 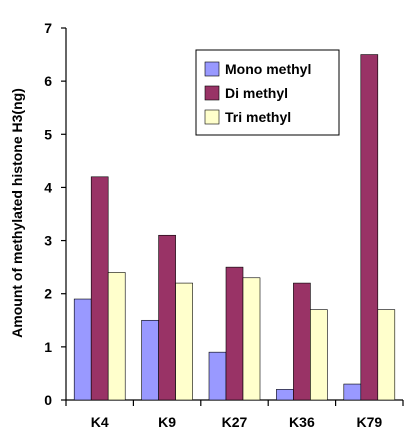 I want to click on x-tick-label: K36, so click(x=302, y=422).